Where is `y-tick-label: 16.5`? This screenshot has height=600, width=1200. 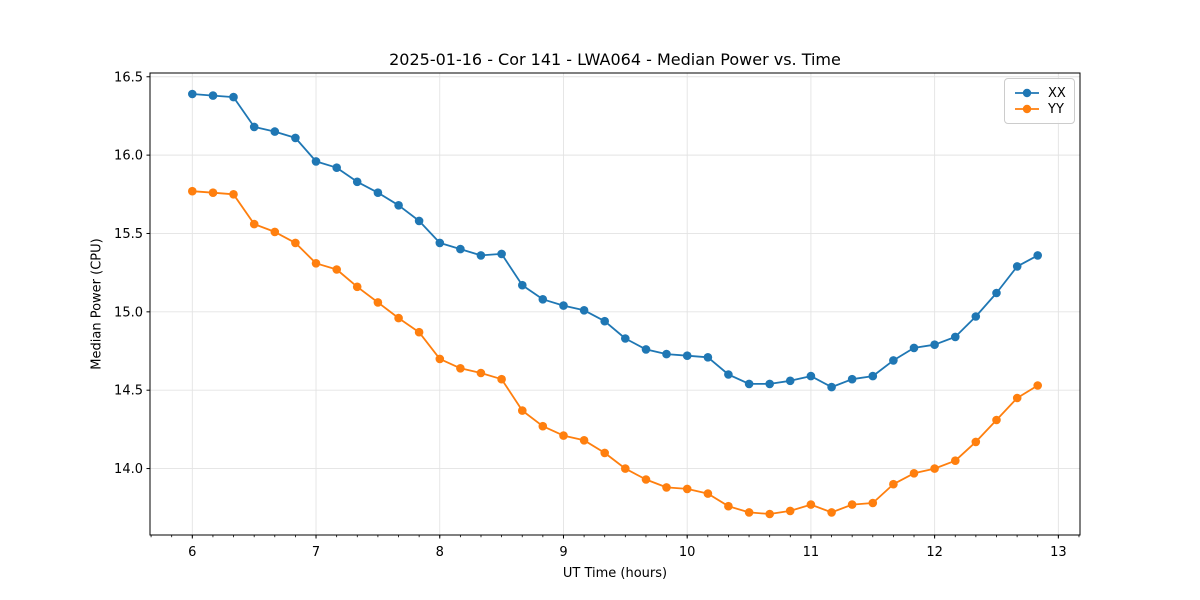 y-tick-label: 16.5 is located at coordinates (128, 77).